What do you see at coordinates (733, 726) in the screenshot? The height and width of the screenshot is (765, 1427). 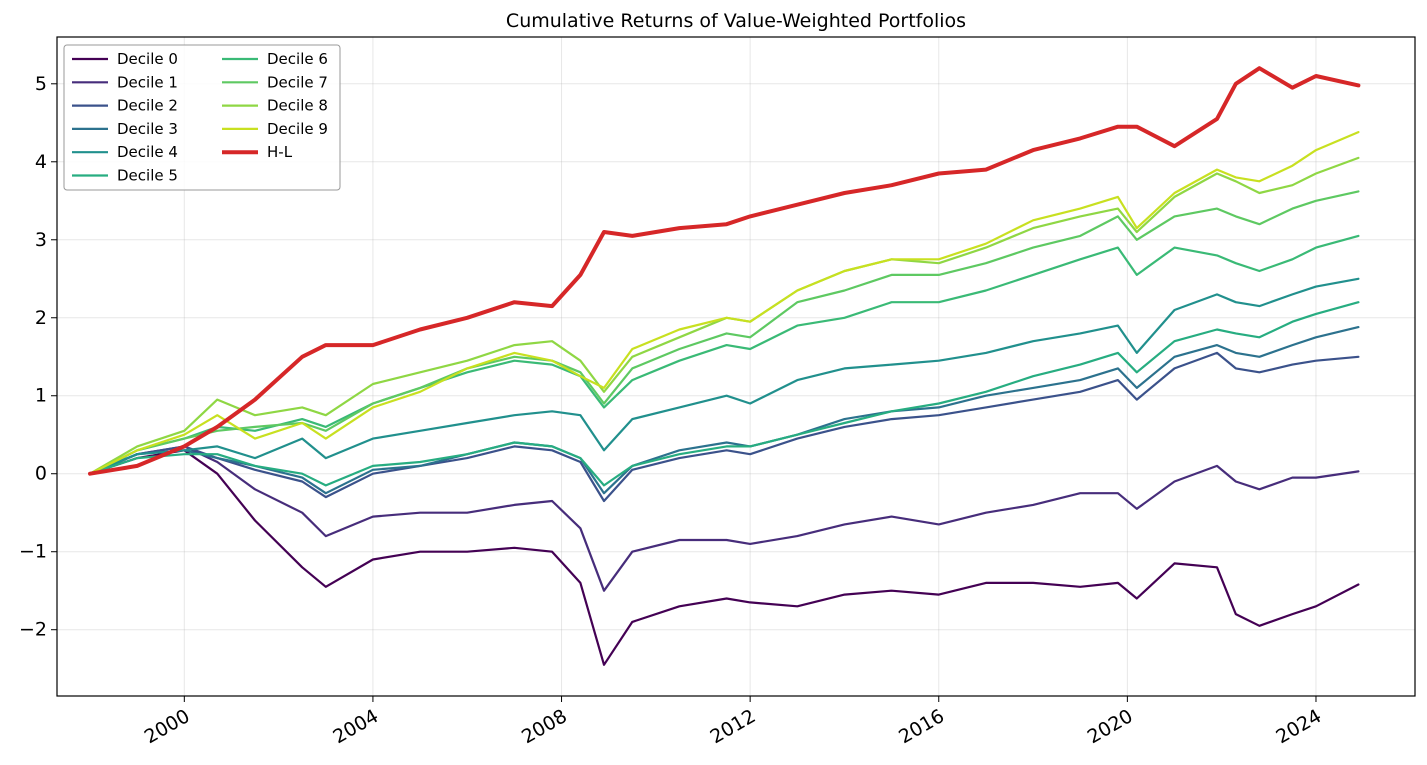 I see `x-tick-label: 2012` at bounding box center [733, 726].